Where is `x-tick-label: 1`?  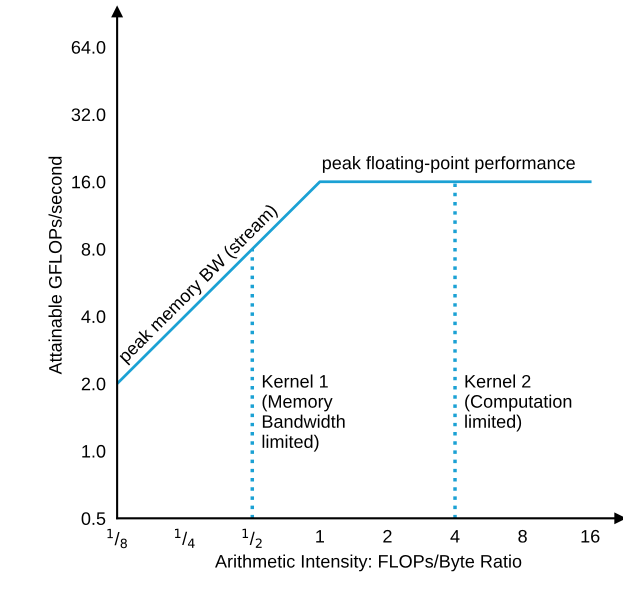 x-tick-label: 1 is located at coordinates (320, 536).